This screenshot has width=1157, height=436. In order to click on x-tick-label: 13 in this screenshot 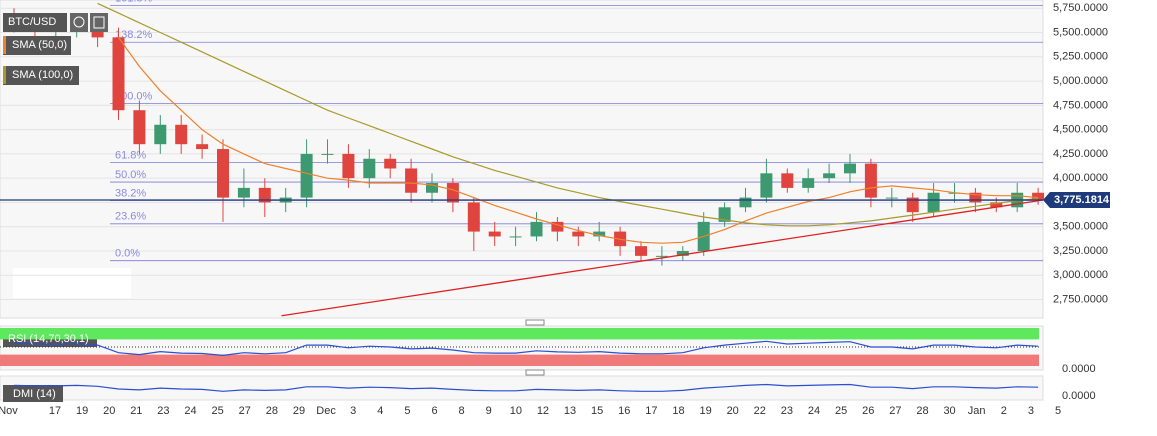, I will do `click(570, 411)`.